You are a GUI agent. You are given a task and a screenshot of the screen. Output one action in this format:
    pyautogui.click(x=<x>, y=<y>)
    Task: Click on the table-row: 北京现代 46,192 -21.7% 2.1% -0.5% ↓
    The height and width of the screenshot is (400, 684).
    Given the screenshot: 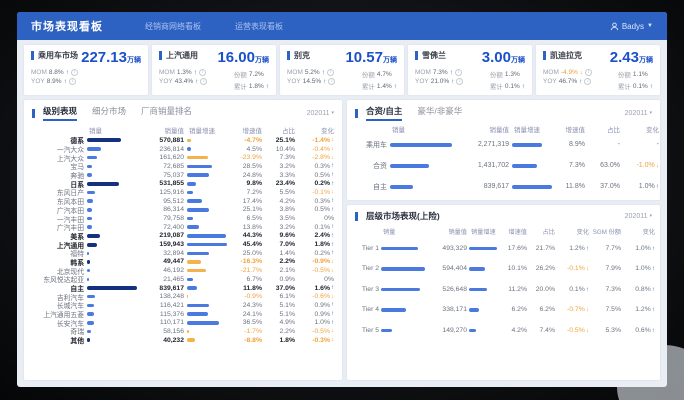 What is the action you would take?
    pyautogui.click(x=183, y=271)
    